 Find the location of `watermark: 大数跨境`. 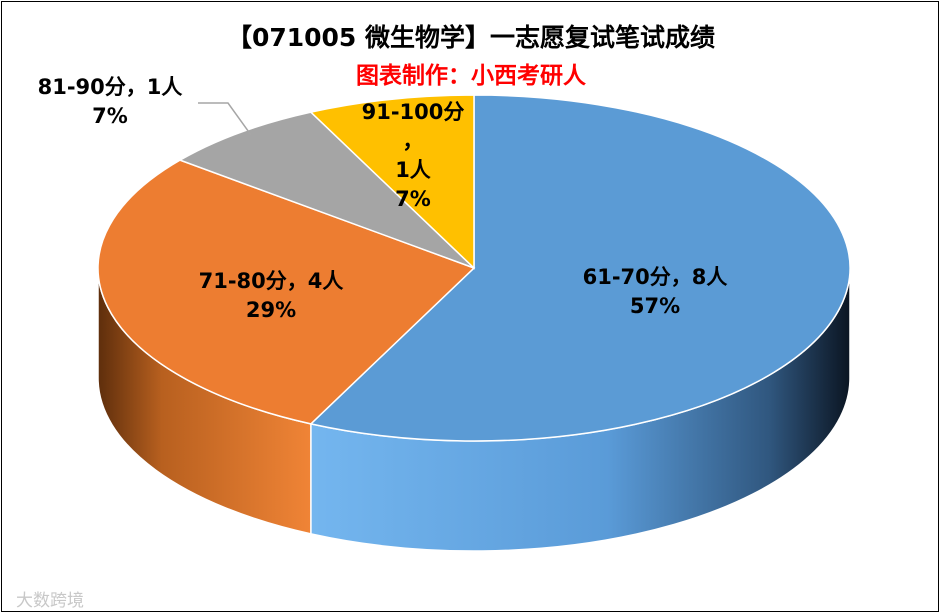

watermark: 大数跨境 is located at coordinates (50, 601).